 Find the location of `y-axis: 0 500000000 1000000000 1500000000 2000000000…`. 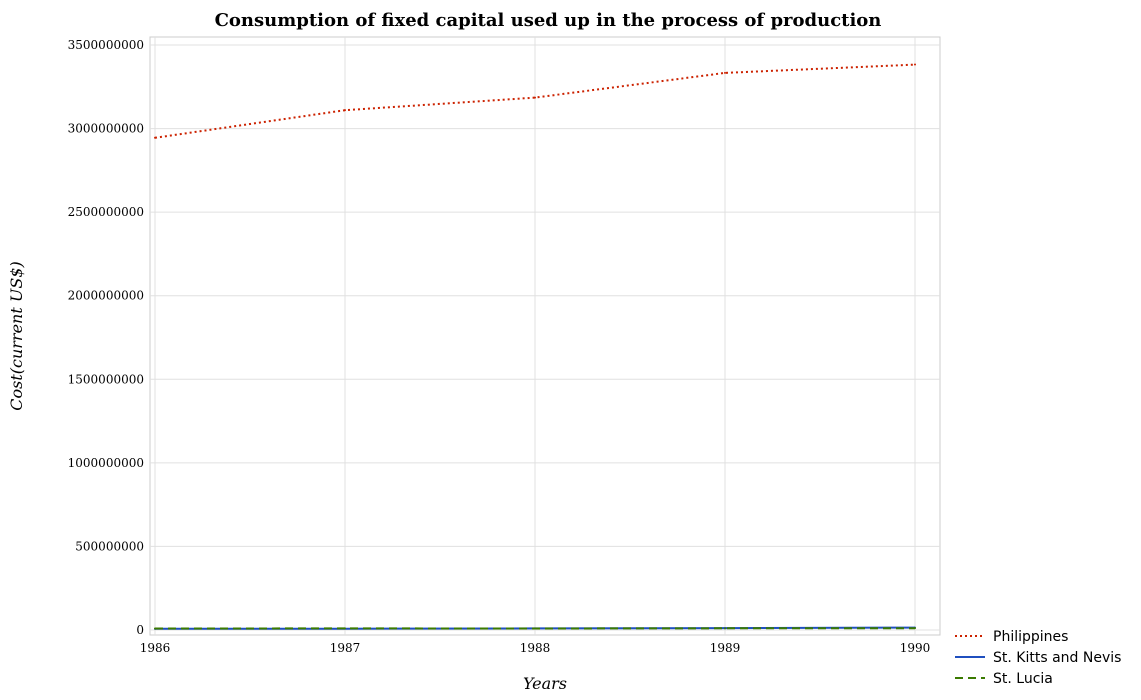

y-axis: 0 500000000 1000000000 1500000000 2000000000… is located at coordinates (106, 337).